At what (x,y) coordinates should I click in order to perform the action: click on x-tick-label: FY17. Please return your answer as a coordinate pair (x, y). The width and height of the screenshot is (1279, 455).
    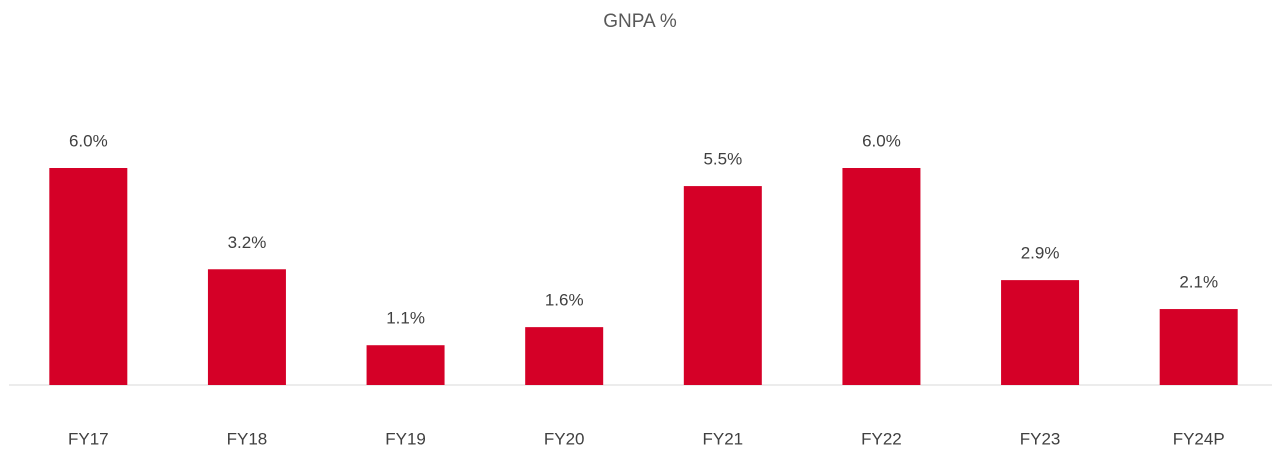
    Looking at the image, I should click on (88, 438).